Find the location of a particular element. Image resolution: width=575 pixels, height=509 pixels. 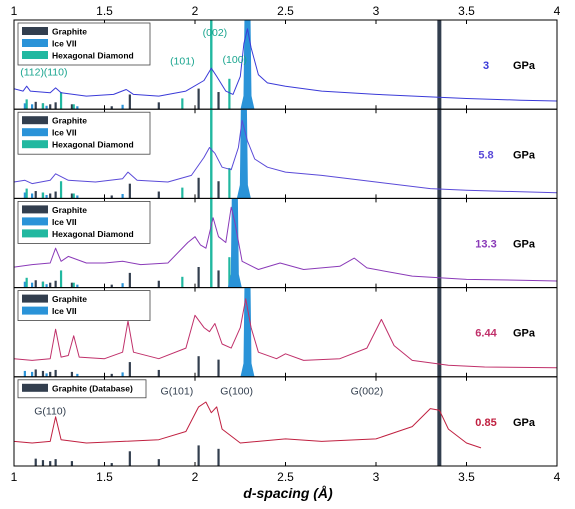

top-tick-label: 2.5 is located at coordinates (285, 11).